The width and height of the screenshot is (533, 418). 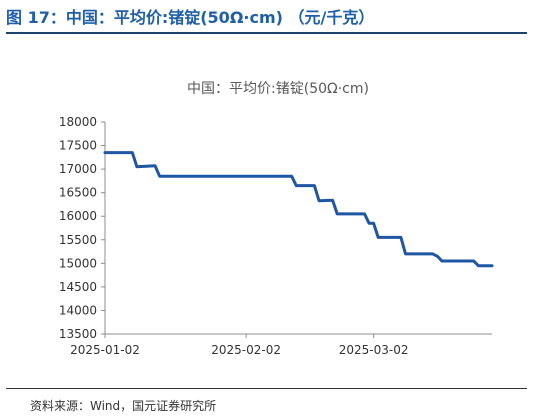 I want to click on y-tick-label: 17500, so click(x=78, y=146).